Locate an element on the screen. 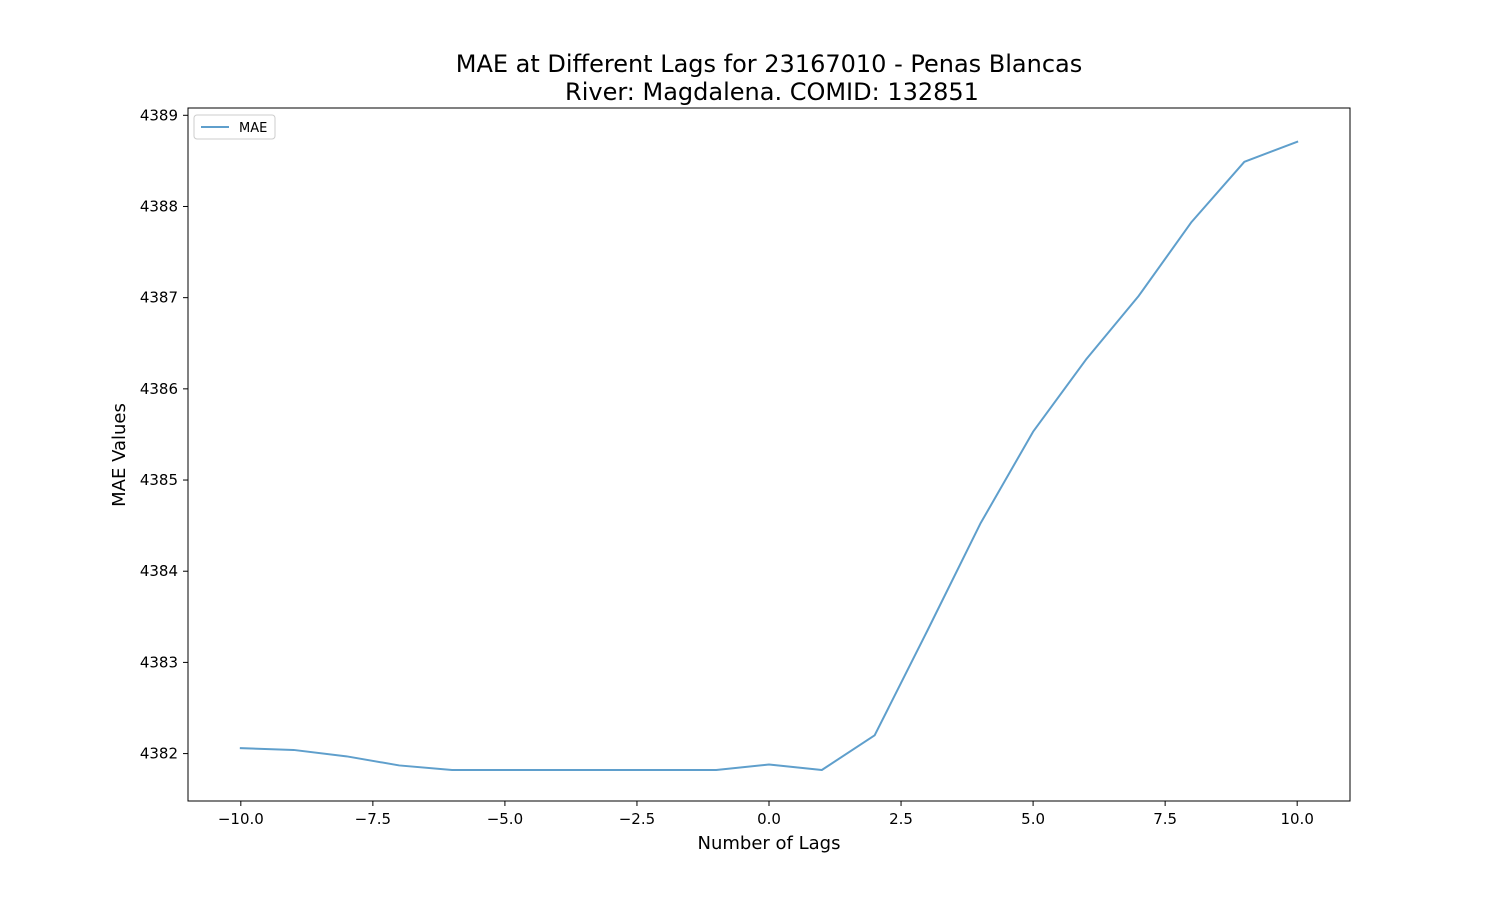 The width and height of the screenshot is (1500, 904). x-tick-label: 5.0 is located at coordinates (1033, 819).